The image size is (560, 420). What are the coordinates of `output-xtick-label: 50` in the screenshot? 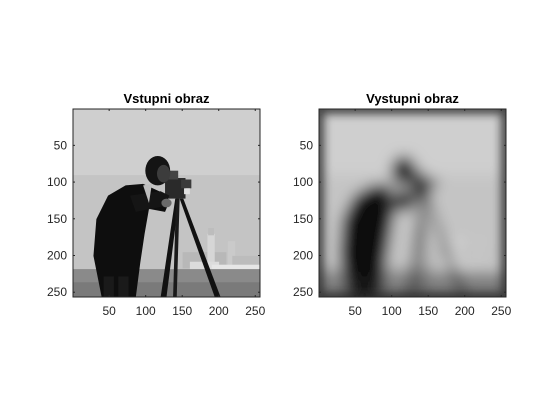 It's located at (355, 311).